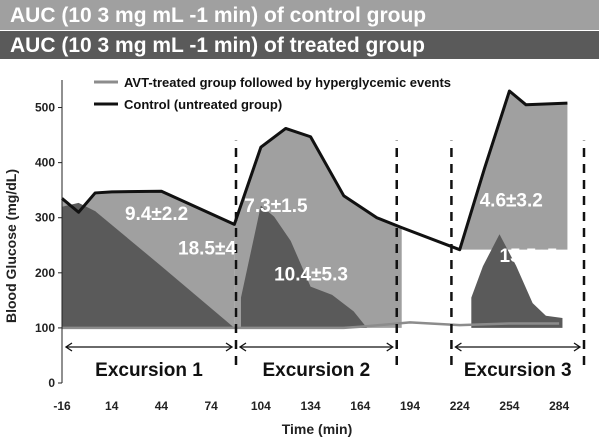 This screenshot has height=440, width=599. Describe the element at coordinates (317, 370) in the screenshot. I see `excursion-label-2: Excursion 2` at that location.